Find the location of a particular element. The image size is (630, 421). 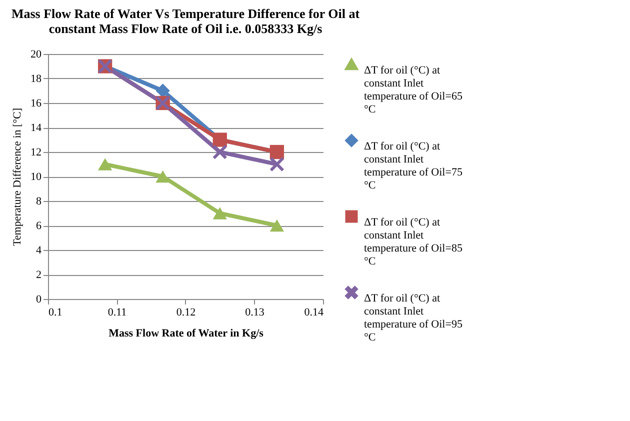

y-tick-label: 18 is located at coordinates (36, 79).